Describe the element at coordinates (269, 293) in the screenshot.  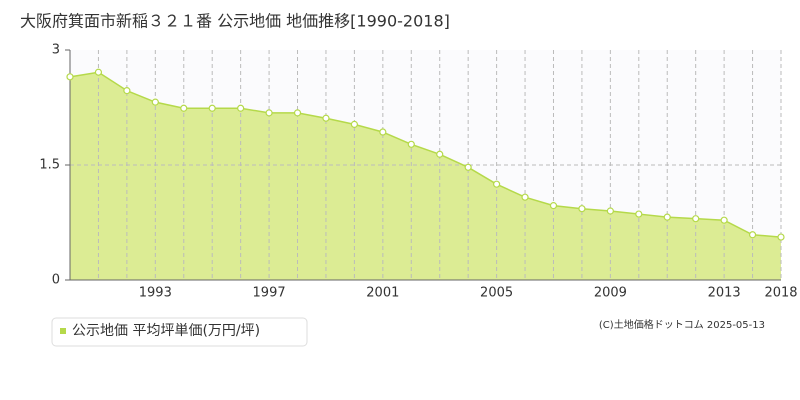
I see `x-tick-label: 1997` at that location.